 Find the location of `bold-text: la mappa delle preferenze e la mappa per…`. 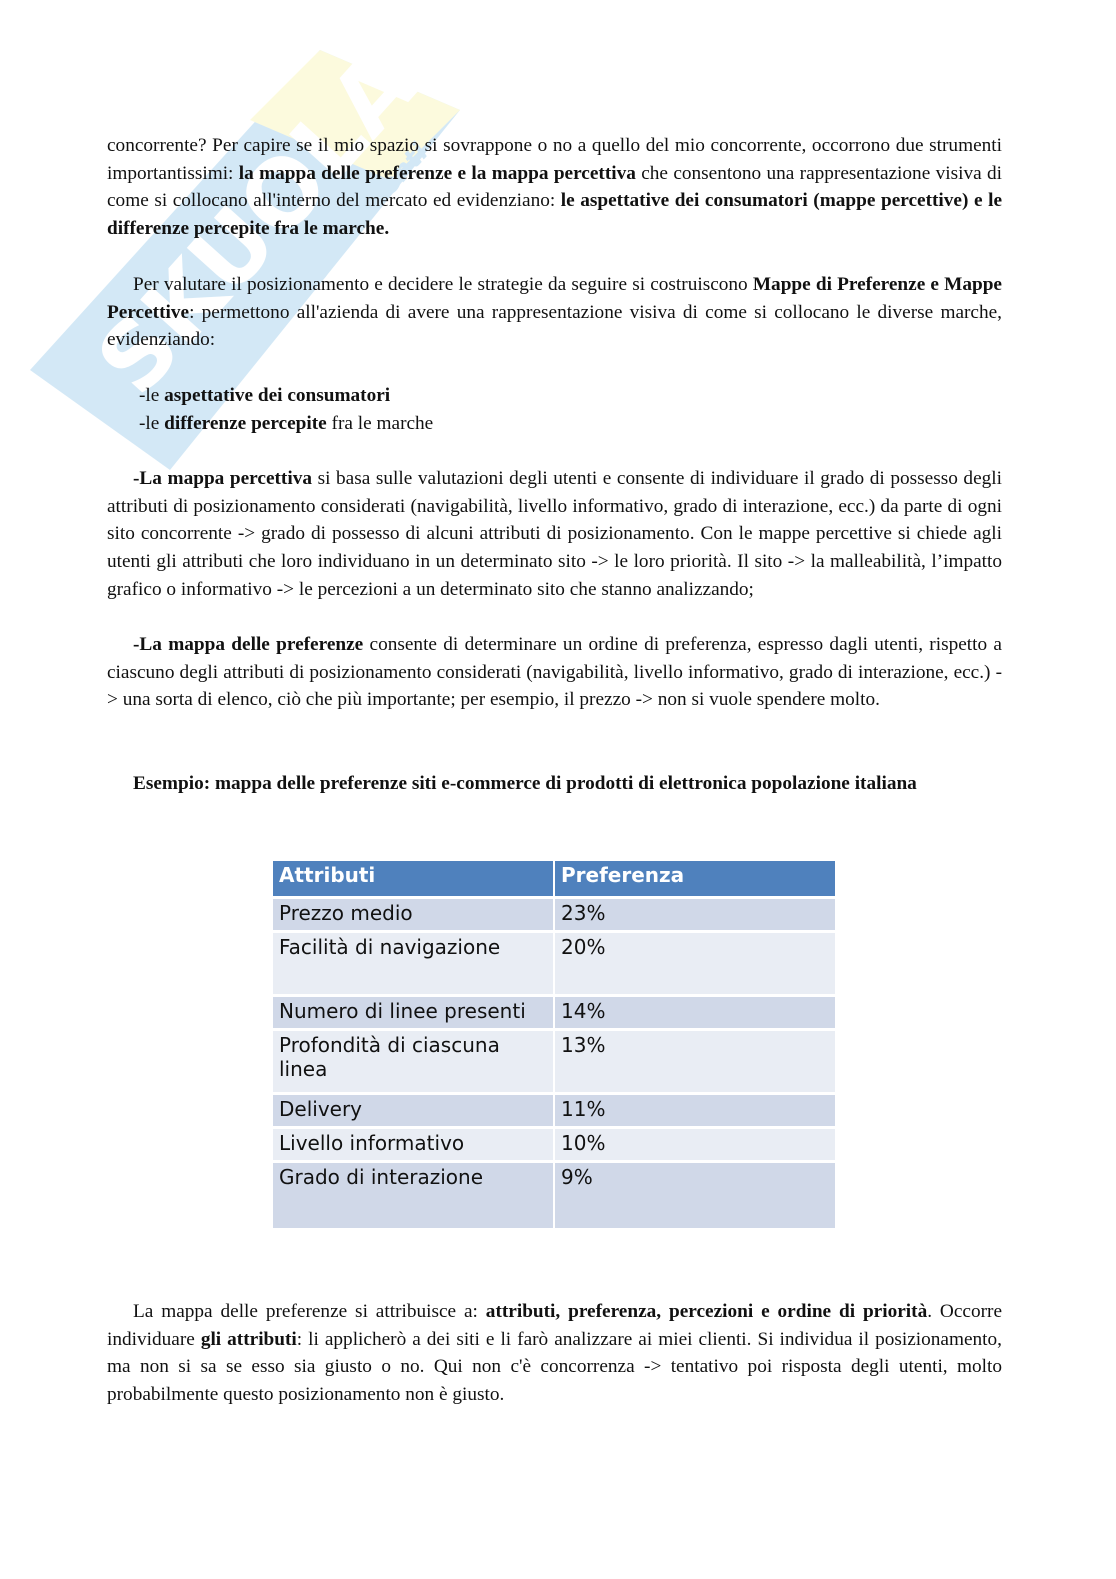

bold-text: la mappa delle preferenze e la mappa per… is located at coordinates (437, 173).